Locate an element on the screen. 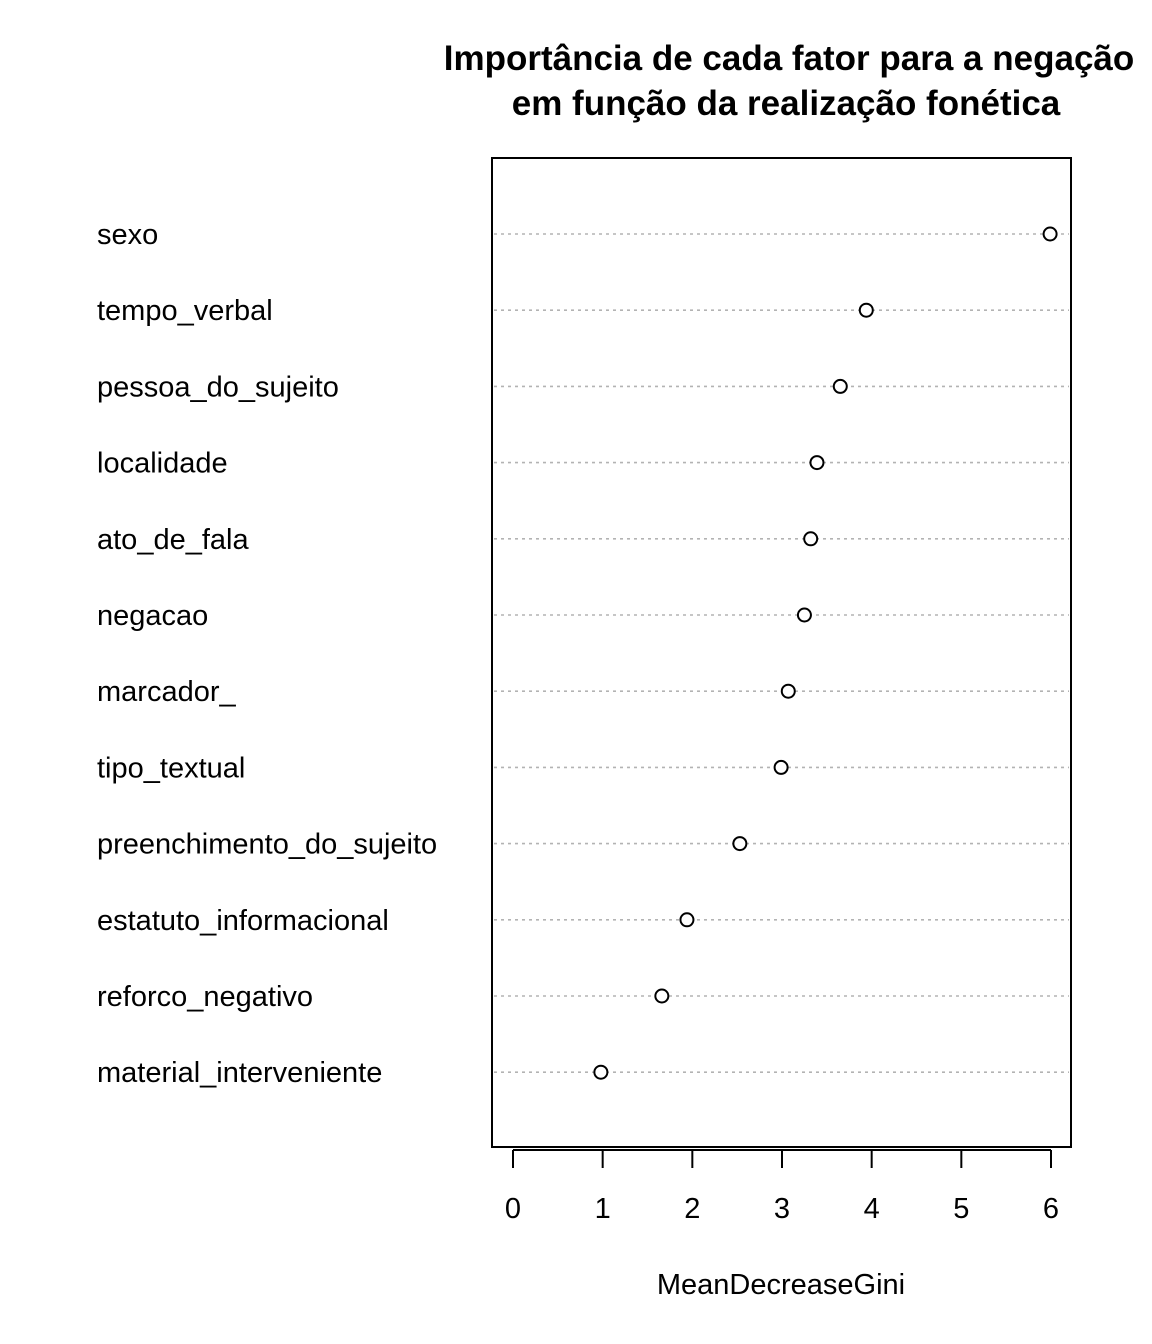 The image size is (1152, 1344). data-point-preenchimento_do_sujeito is located at coordinates (740, 844).